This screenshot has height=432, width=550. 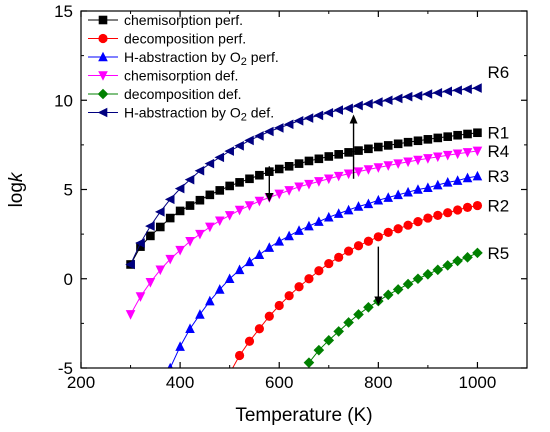 I want to click on x-axis-title: Temperature (K), so click(x=303, y=415).